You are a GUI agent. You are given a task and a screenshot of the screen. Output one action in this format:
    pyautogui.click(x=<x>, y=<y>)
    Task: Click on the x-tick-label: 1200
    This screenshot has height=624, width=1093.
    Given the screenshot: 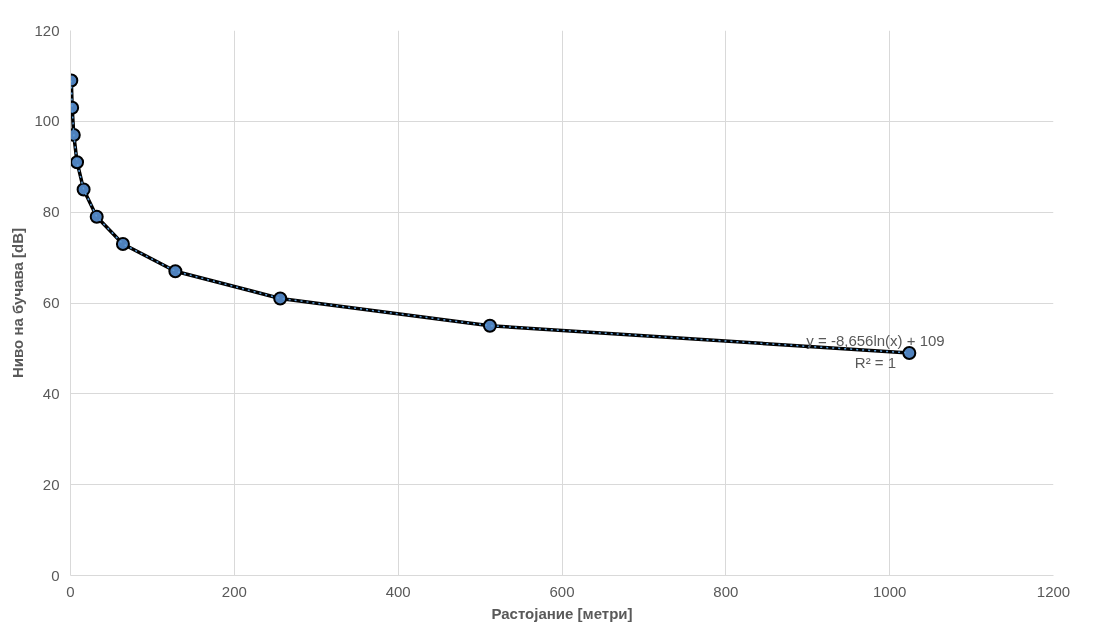 What is the action you would take?
    pyautogui.click(x=1053, y=591)
    